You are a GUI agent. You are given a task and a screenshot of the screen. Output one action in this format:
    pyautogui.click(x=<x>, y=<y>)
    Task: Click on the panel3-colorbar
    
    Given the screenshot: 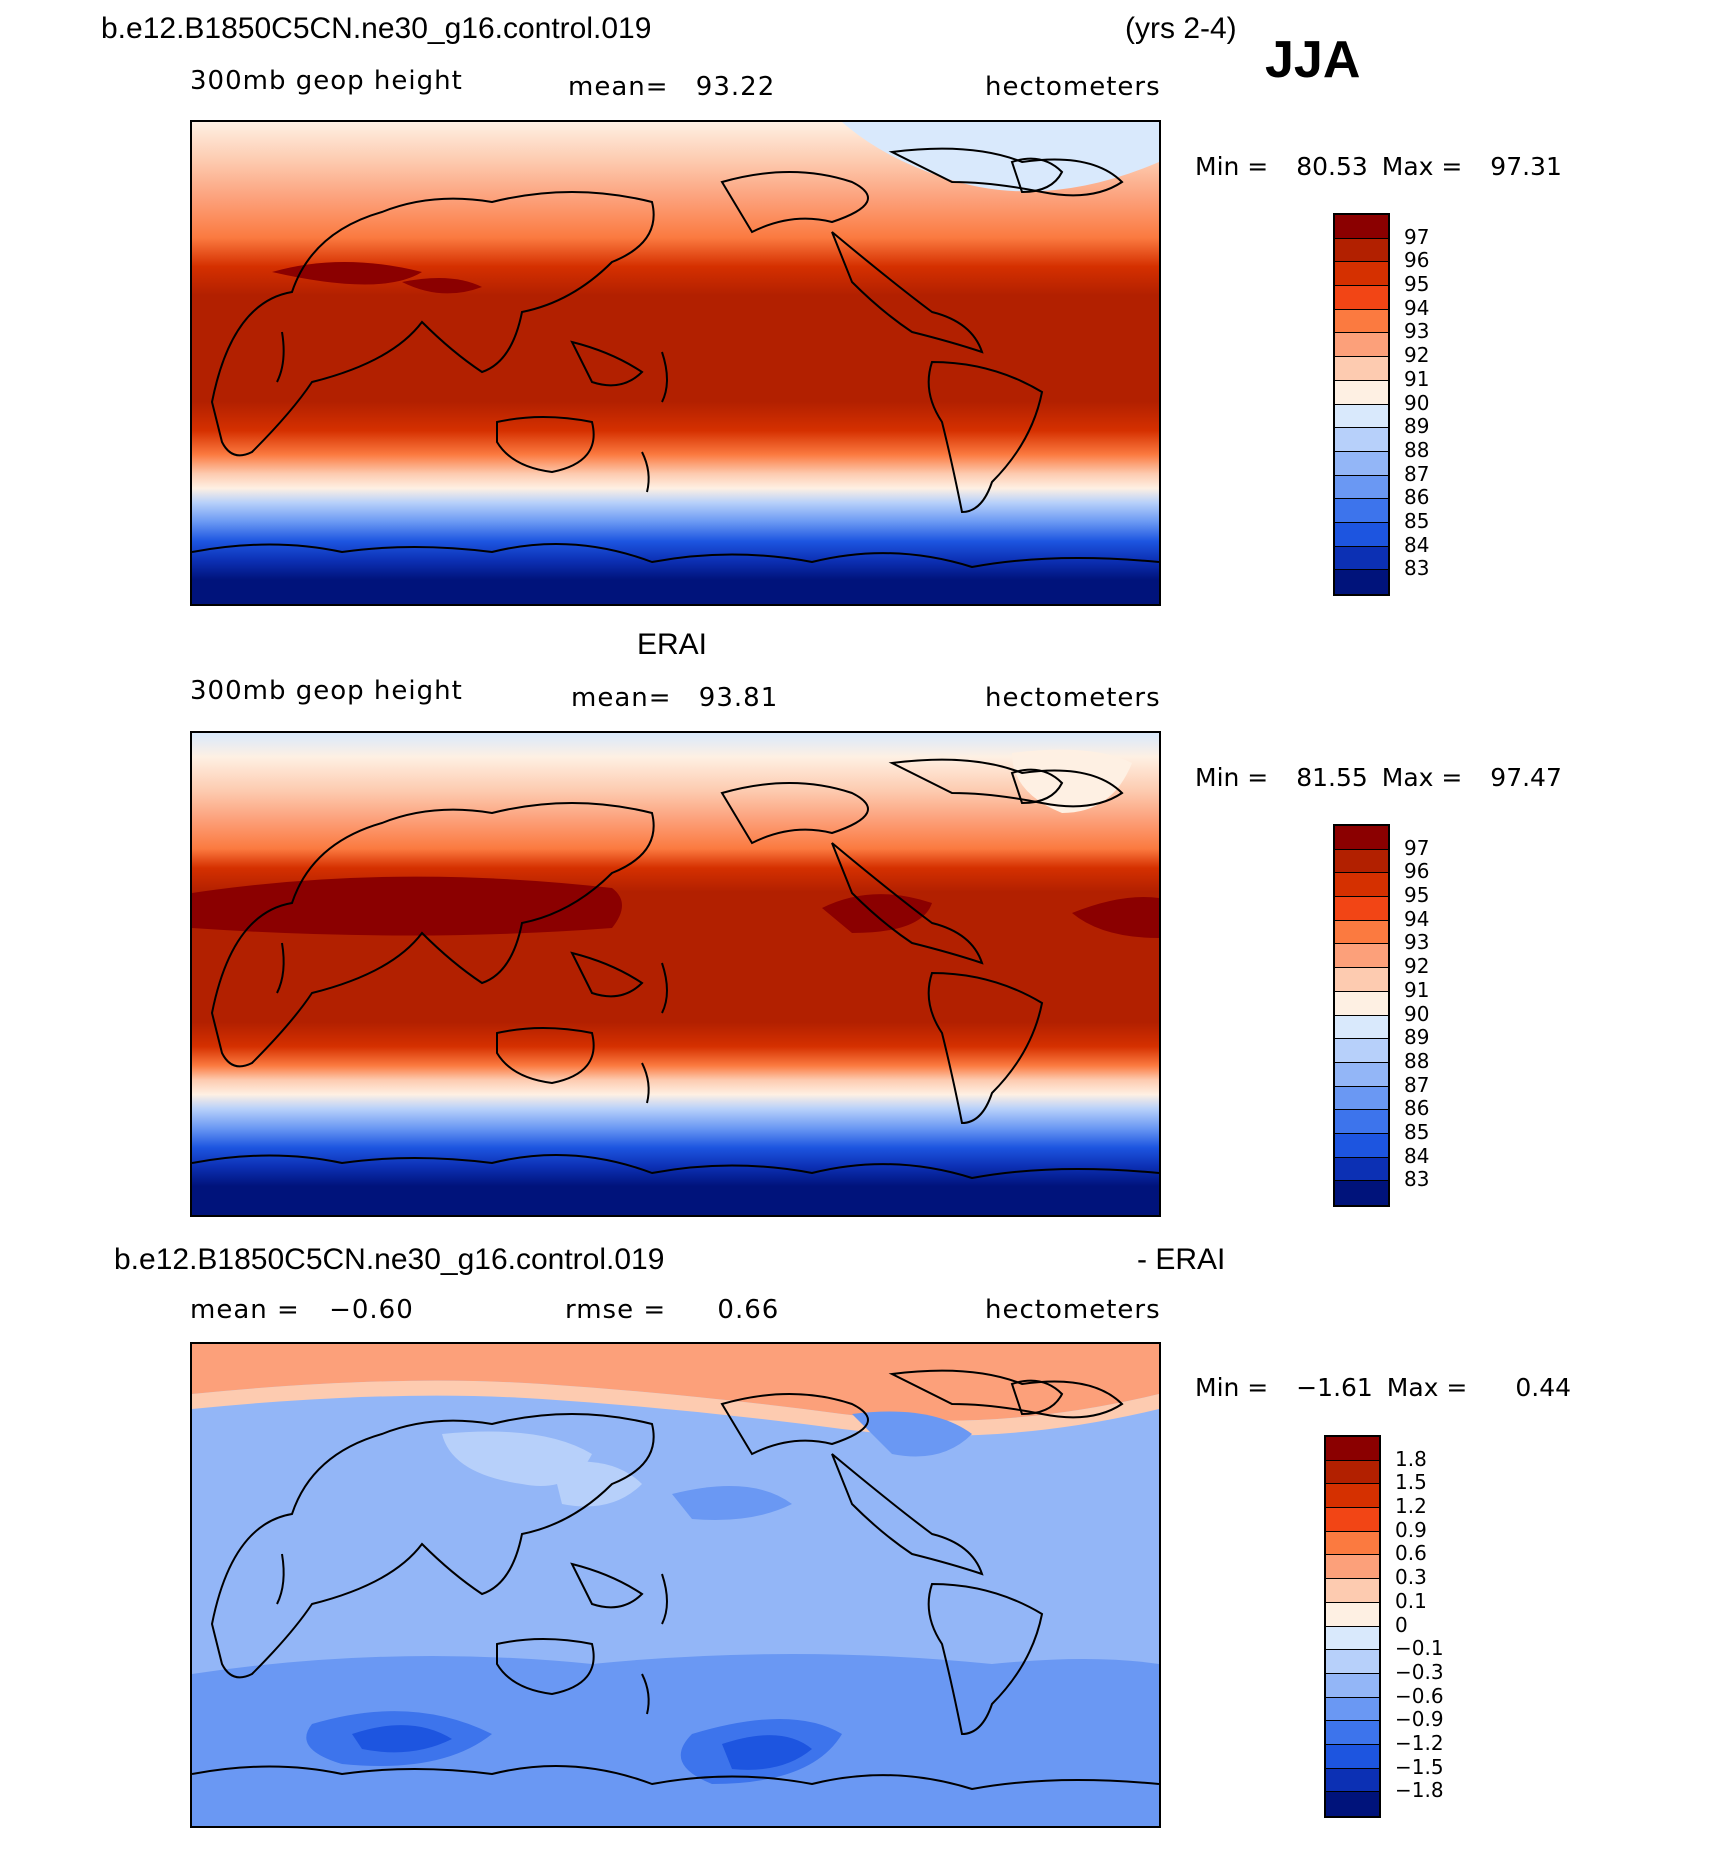 What is the action you would take?
    pyautogui.click(x=1352, y=1626)
    